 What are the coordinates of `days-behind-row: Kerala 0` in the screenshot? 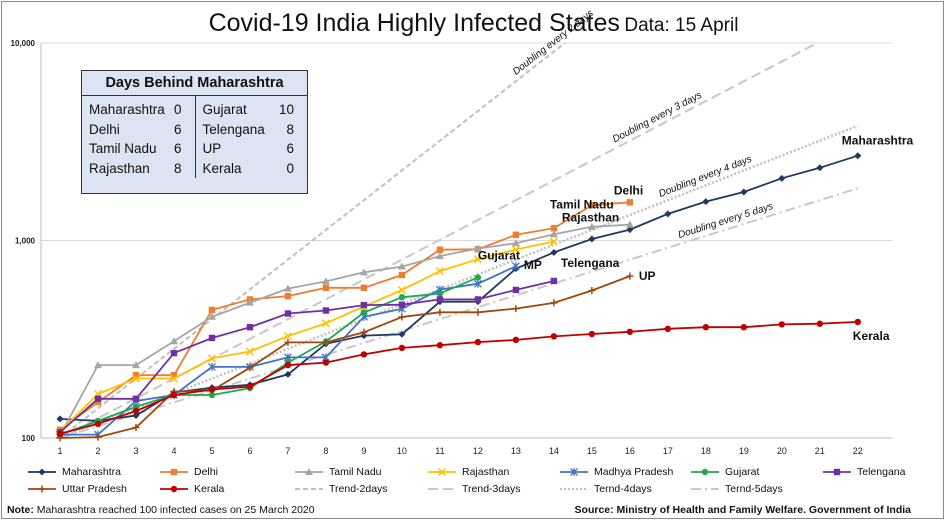 It's located at (255, 169).